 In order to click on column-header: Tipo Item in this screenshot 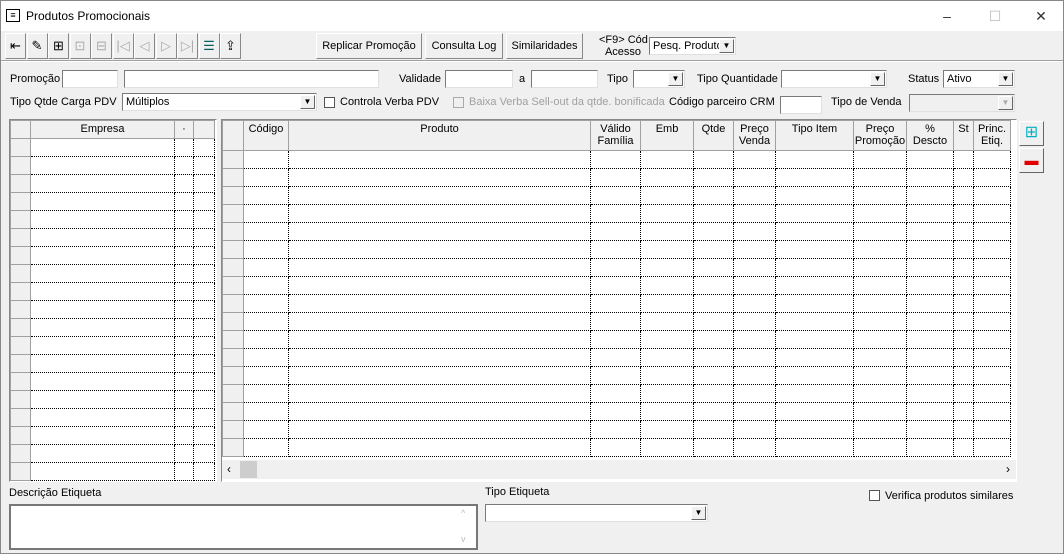, I will do `click(814, 135)`.